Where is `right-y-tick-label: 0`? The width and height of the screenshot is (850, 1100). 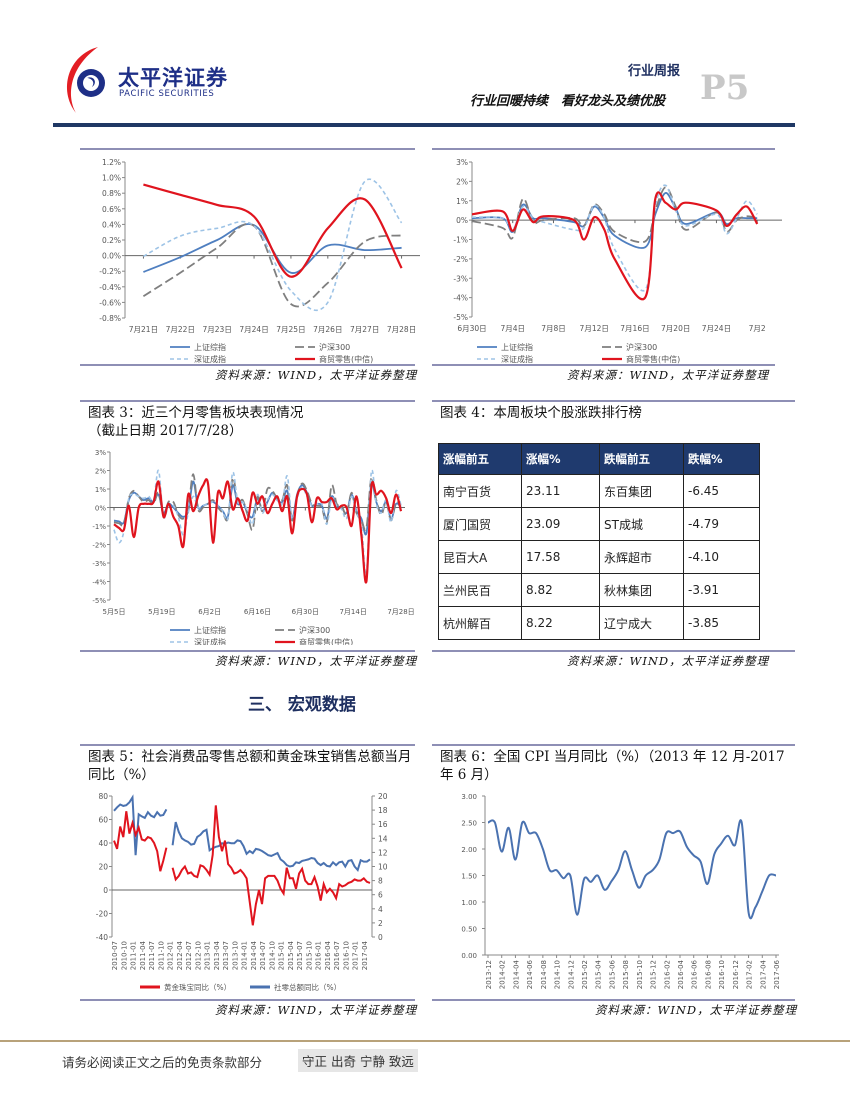
right-y-tick-label: 0 is located at coordinates (380, 937).